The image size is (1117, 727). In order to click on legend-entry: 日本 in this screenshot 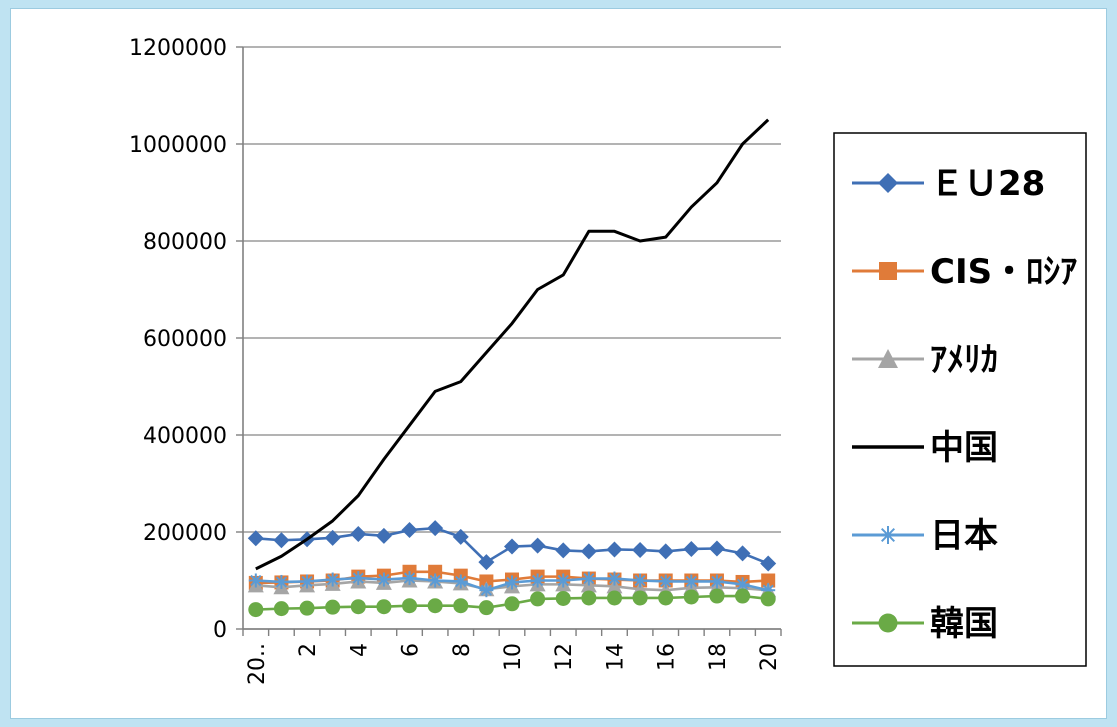, I will do `click(925, 536)`.